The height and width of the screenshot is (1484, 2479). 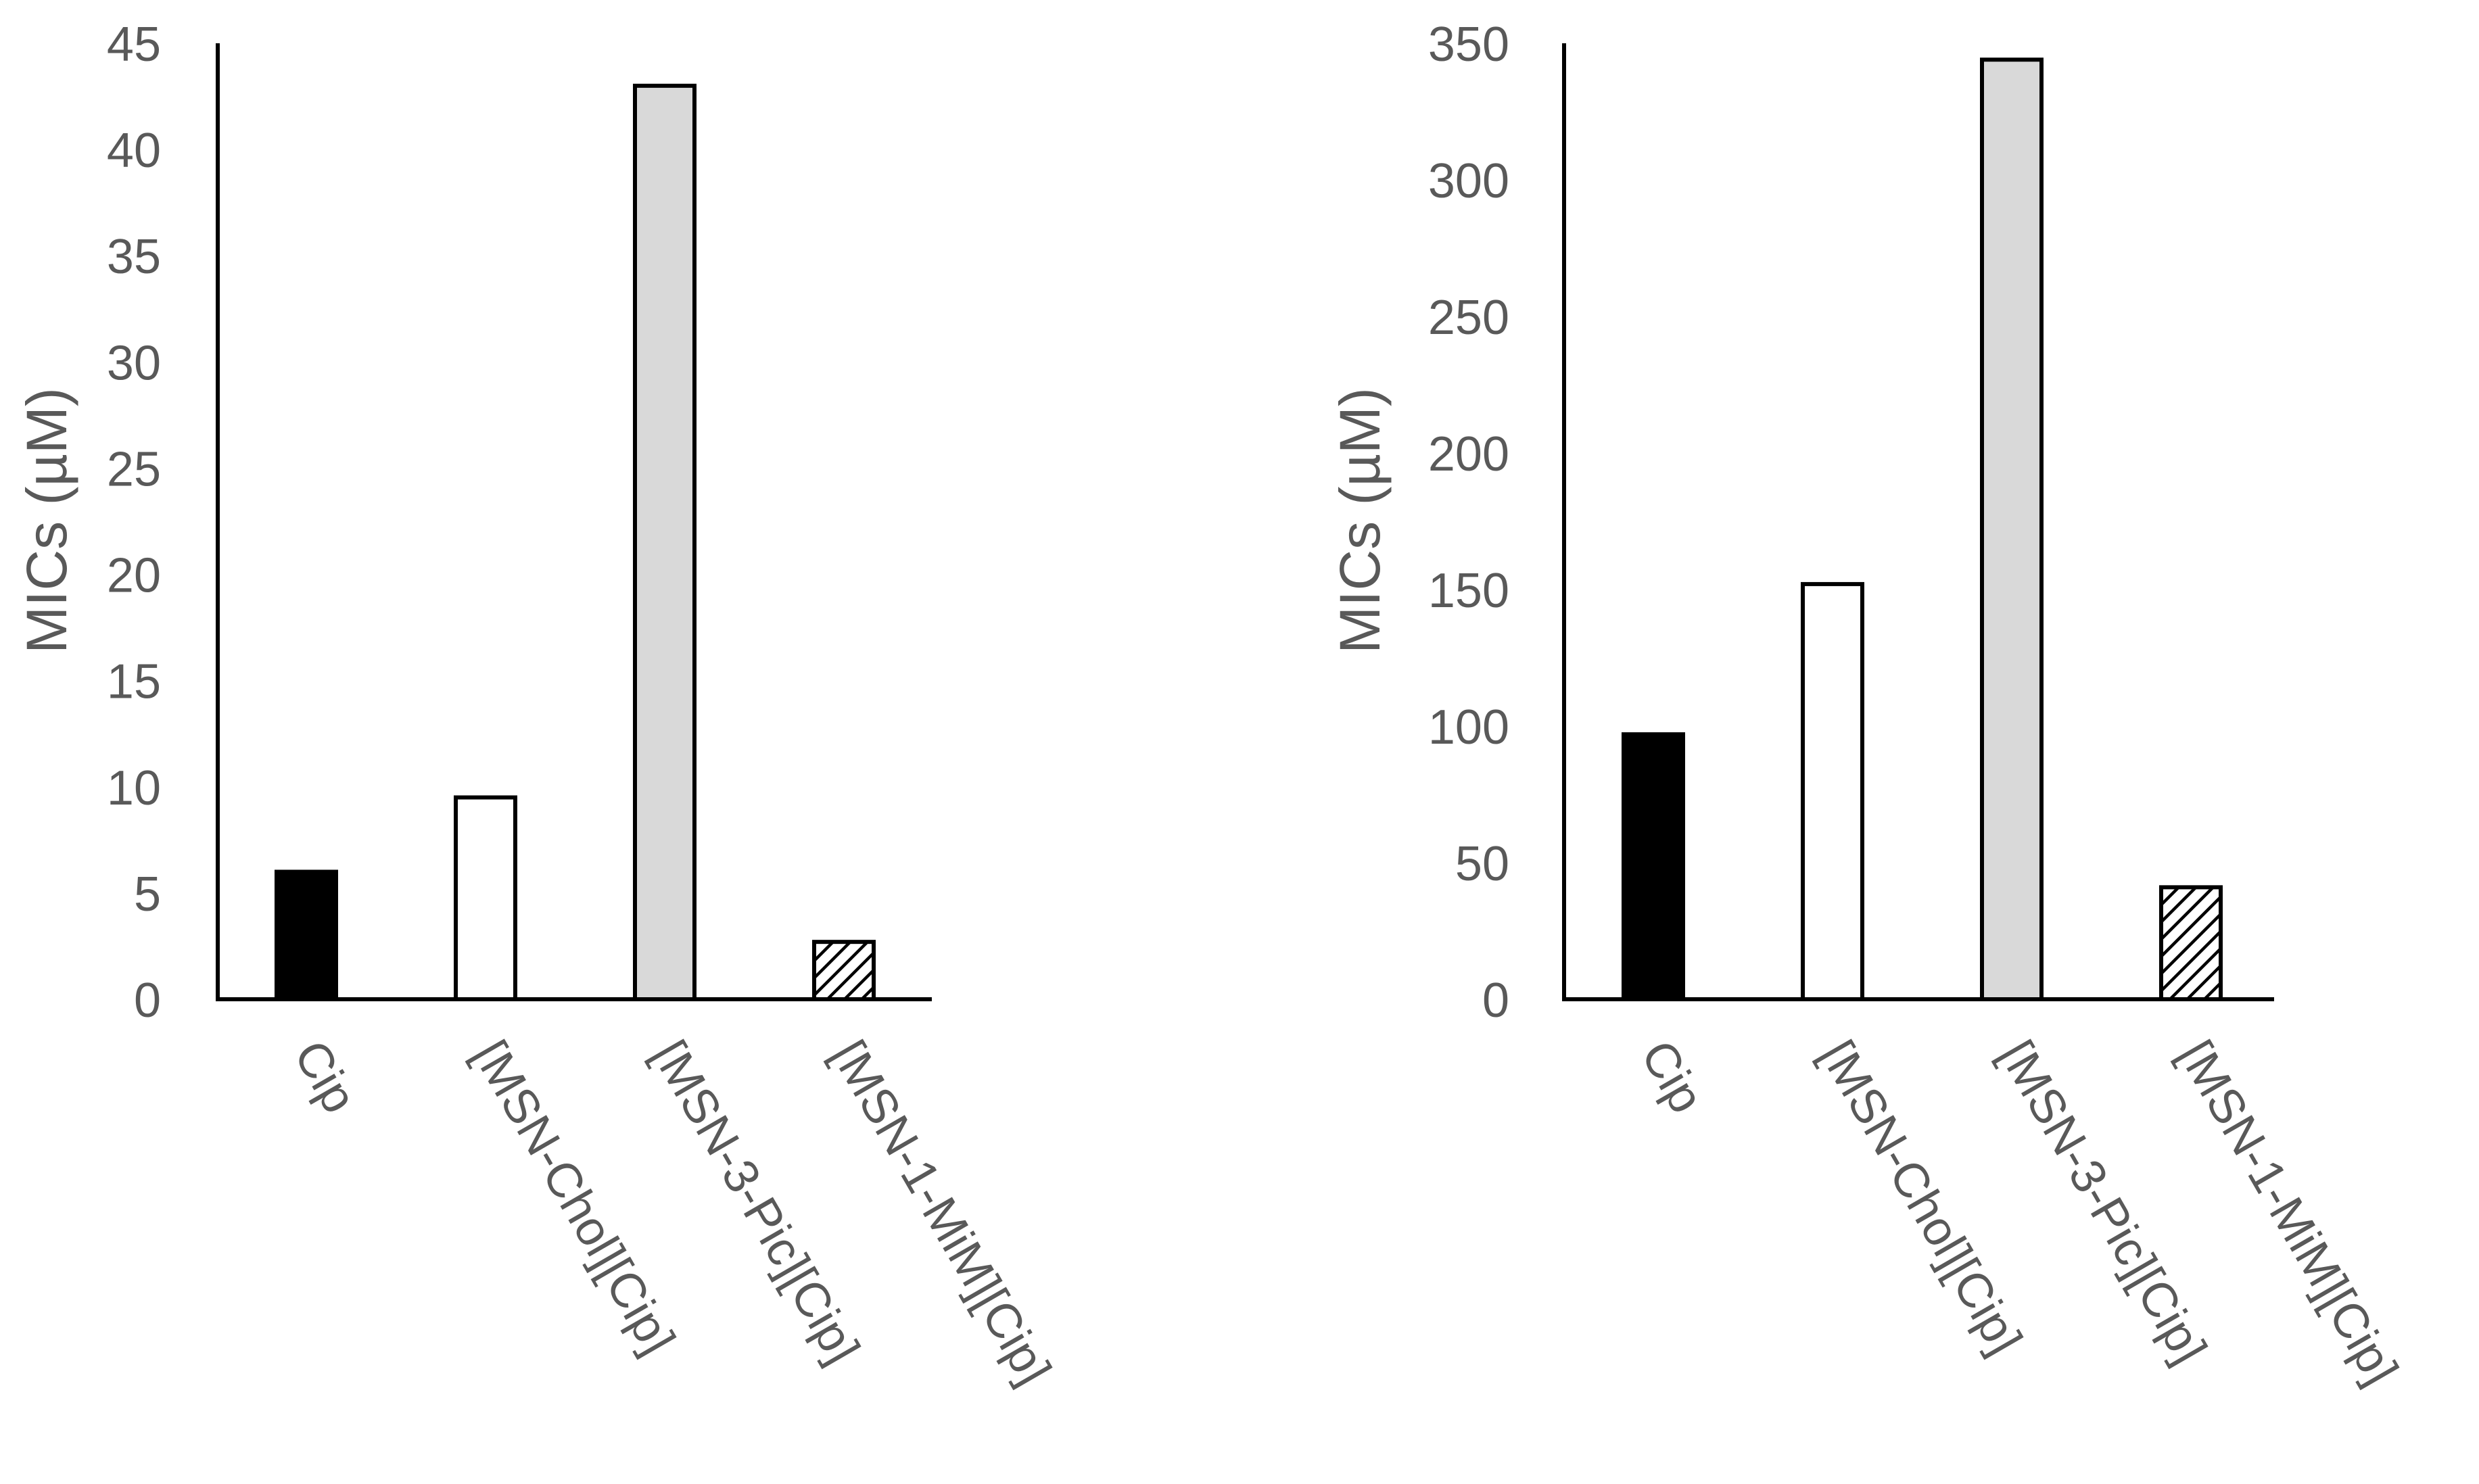 What do you see at coordinates (1468, 591) in the screenshot?
I see `right-y-tick-label: 150` at bounding box center [1468, 591].